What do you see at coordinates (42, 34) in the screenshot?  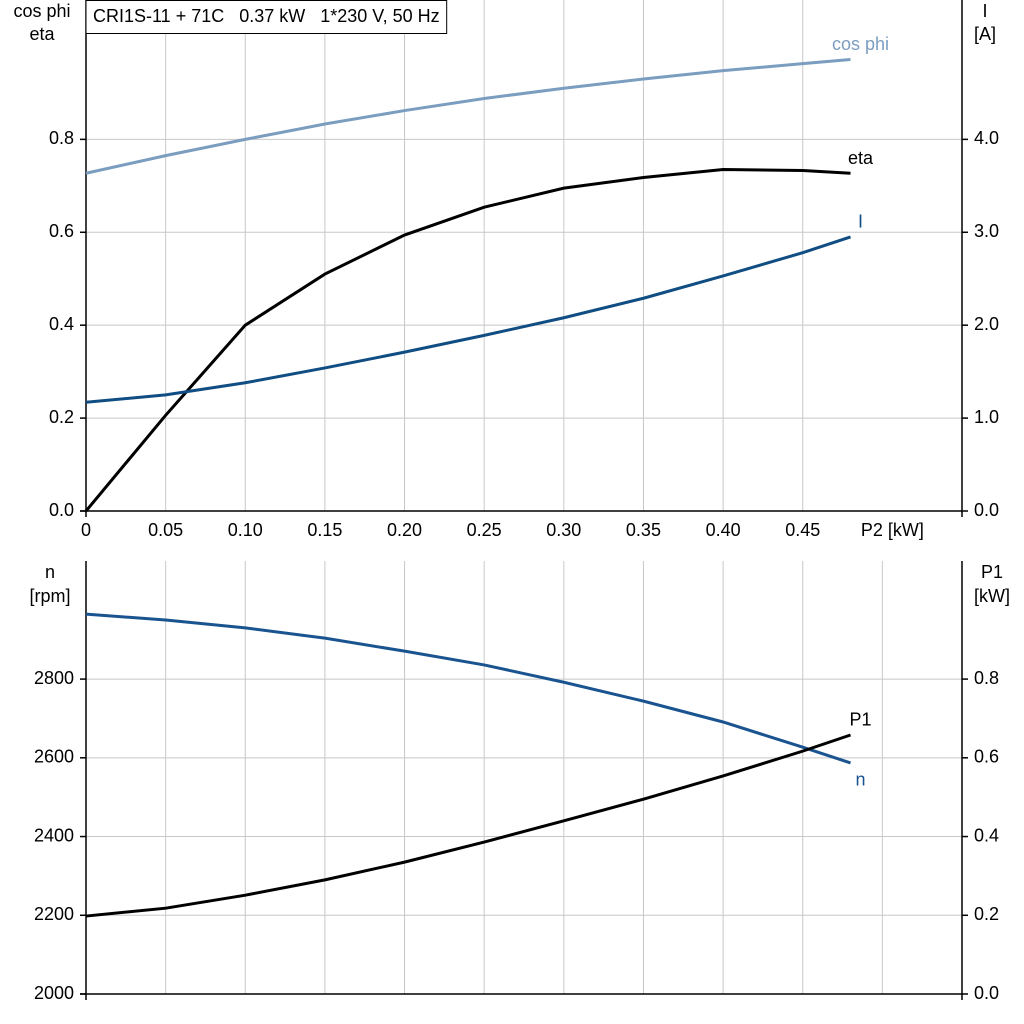 I see `y-axis-label: eta` at bounding box center [42, 34].